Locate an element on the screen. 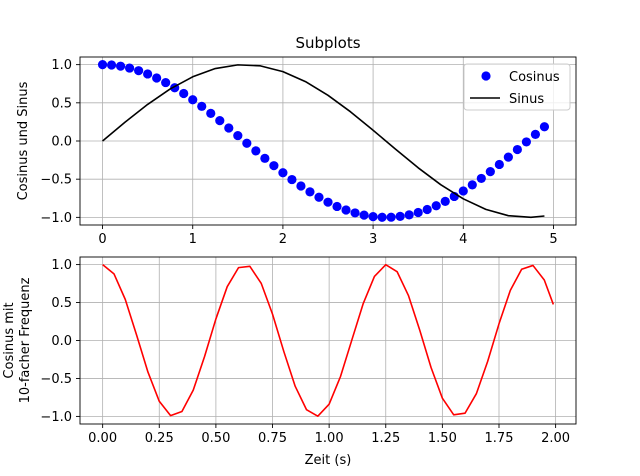 The width and height of the screenshot is (640, 476). legend-label: Sinus is located at coordinates (526, 99).